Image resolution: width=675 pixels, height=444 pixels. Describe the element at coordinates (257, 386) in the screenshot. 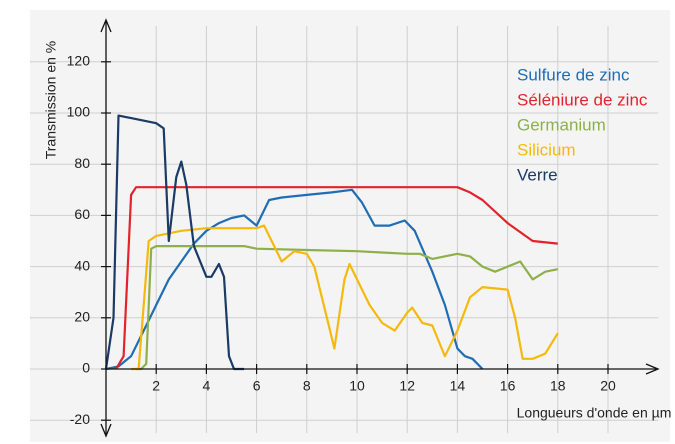

I see `x-tick-label: 6` at that location.